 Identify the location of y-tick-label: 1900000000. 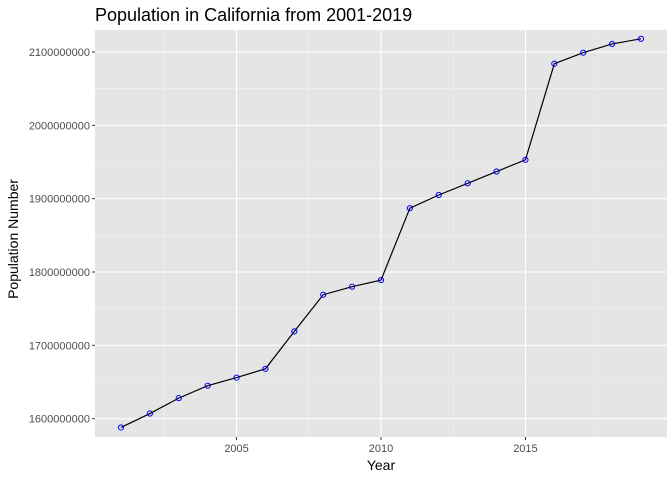
(59, 200).